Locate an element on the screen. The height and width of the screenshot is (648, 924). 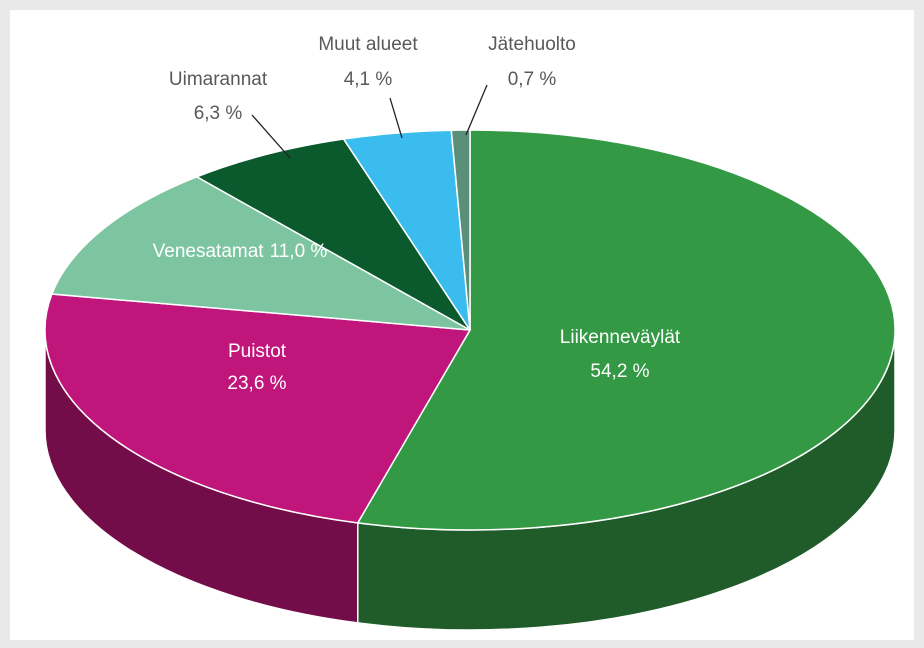
value-label: 0,7 % is located at coordinates (532, 79).